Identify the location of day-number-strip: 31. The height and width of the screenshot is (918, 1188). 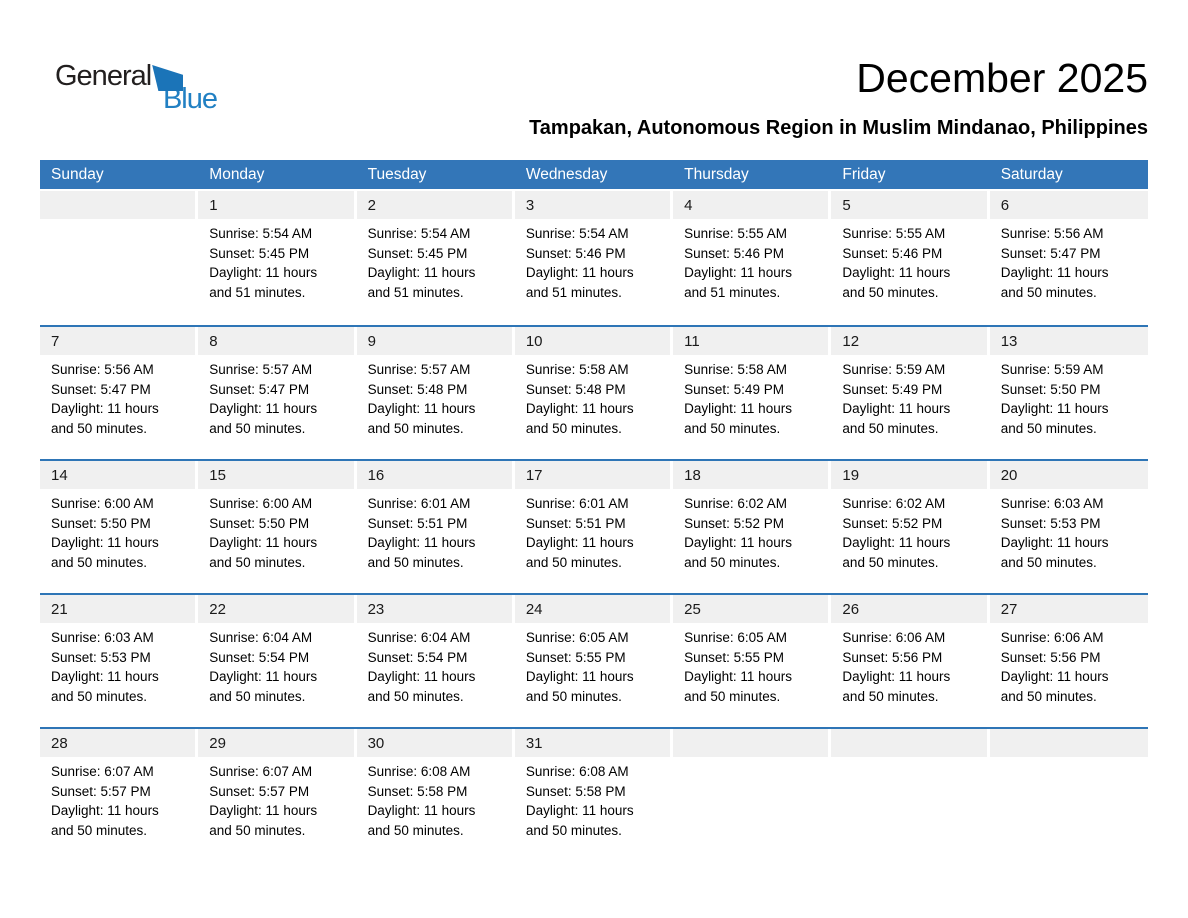
(592, 743).